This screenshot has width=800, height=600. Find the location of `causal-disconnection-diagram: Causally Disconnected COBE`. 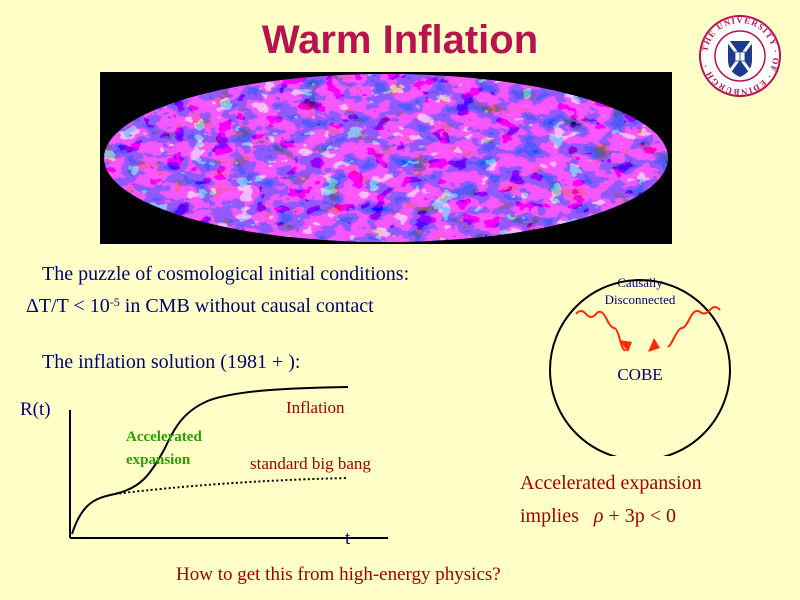

causal-disconnection-diagram: Causally Disconnected COBE is located at coordinates (640, 365).